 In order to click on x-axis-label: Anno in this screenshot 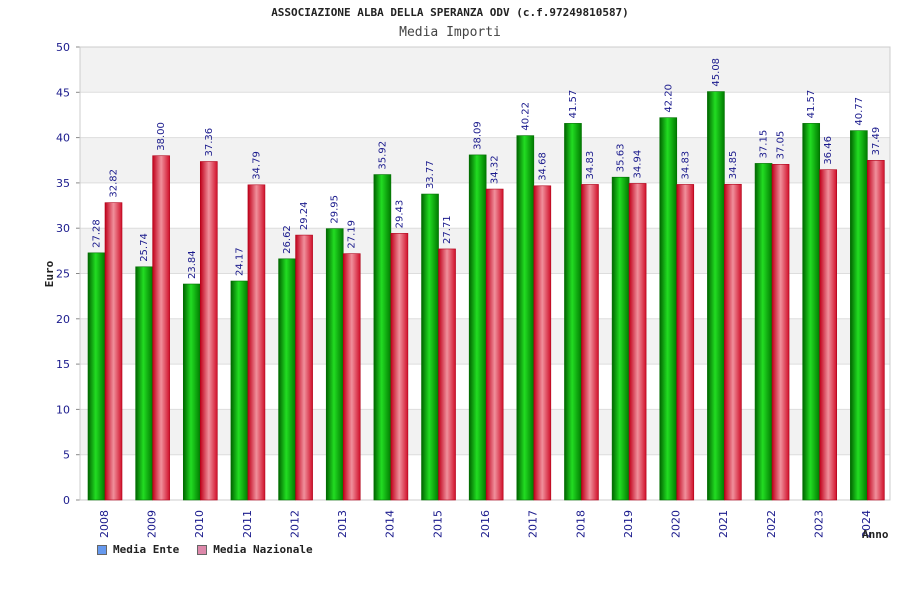, I will do `click(875, 534)`.